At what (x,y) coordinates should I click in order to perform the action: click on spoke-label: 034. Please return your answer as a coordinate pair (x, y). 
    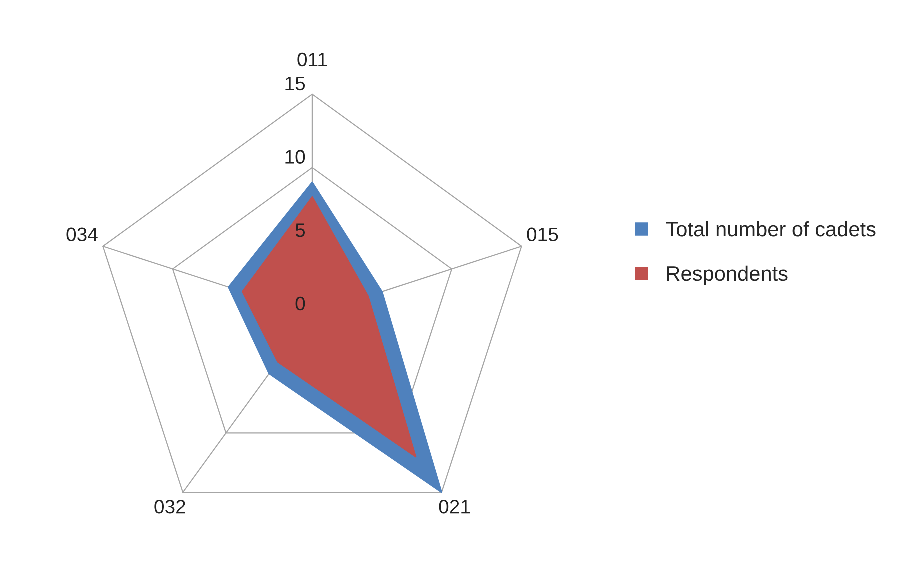
    Looking at the image, I should click on (82, 235).